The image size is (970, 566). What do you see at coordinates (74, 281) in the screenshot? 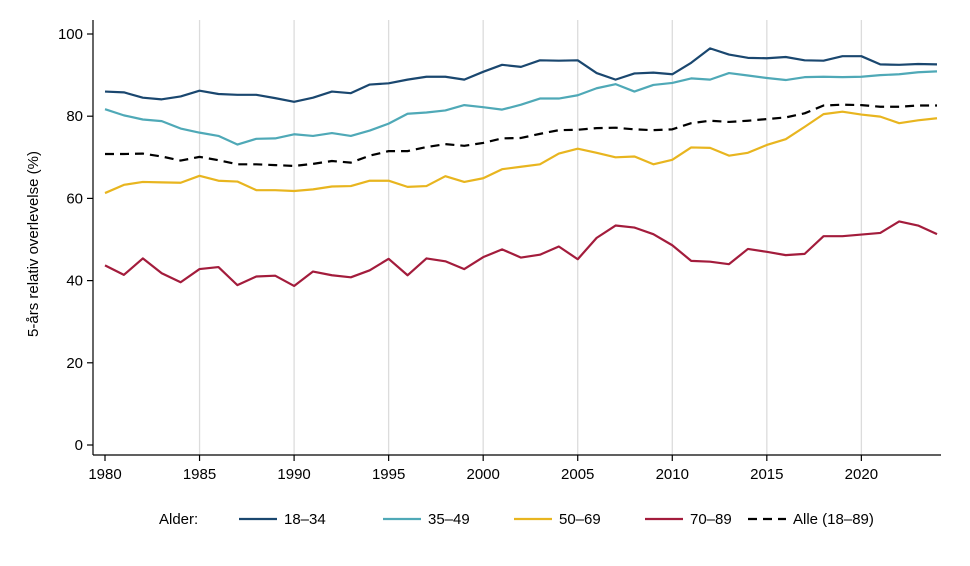
I see `y-tick-label-40: 40` at bounding box center [74, 281].